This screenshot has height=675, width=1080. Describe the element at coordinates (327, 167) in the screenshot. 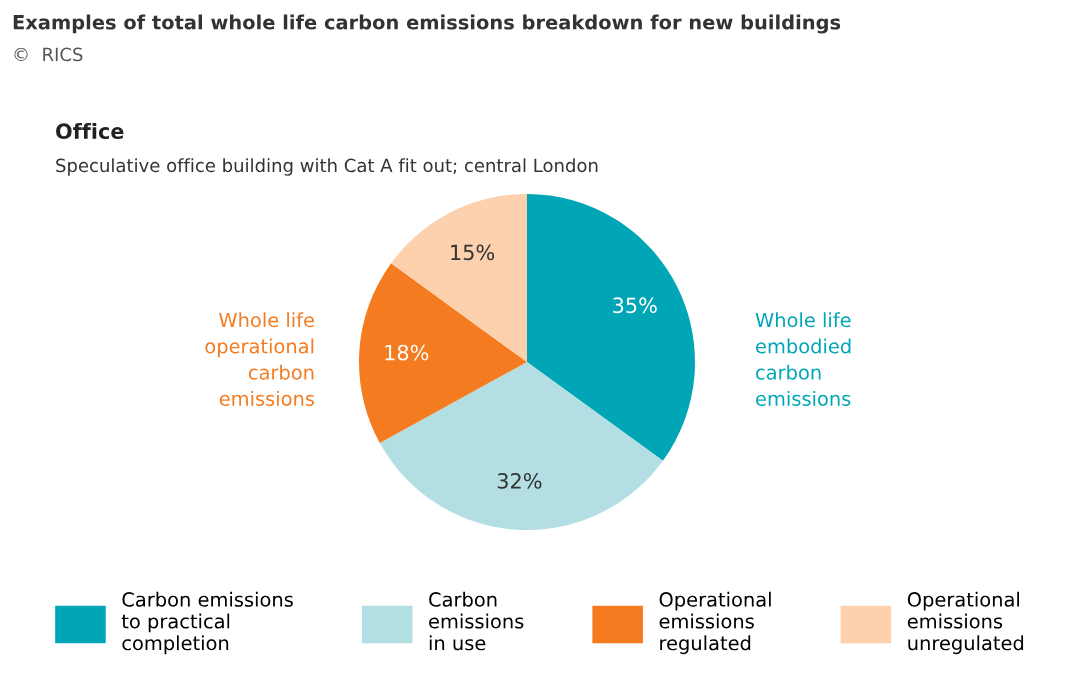

I see `text: Speculative office building with Cat A fit out; central London` at that location.